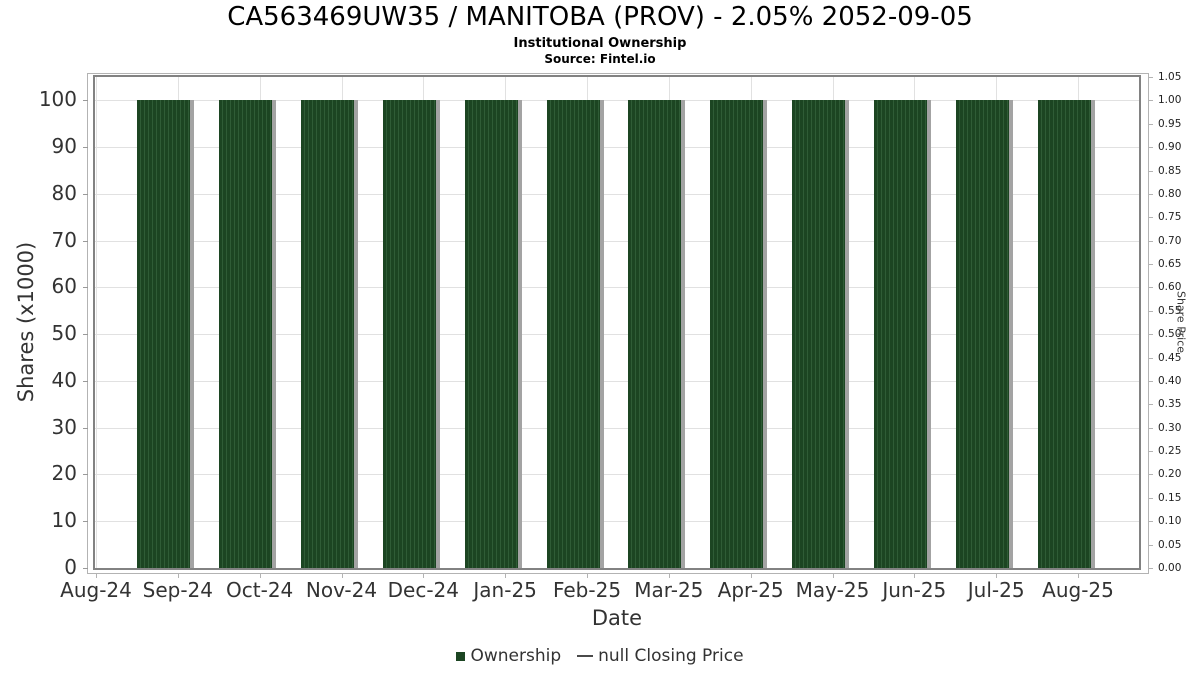 The width and height of the screenshot is (1200, 675). Describe the element at coordinates (70, 567) in the screenshot. I see `y-tick-label-left: 0` at that location.